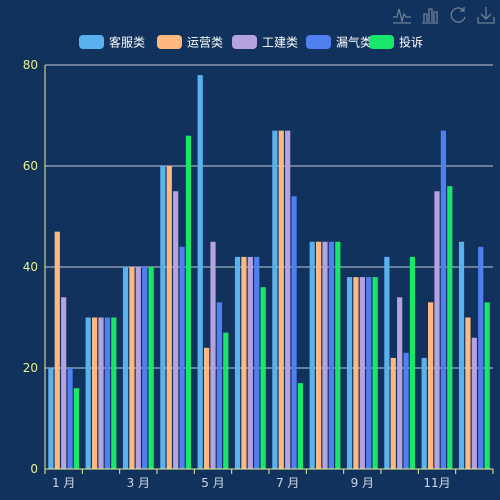 The height and width of the screenshot is (500, 500). I want to click on chart-toolbox, so click(444, 15).